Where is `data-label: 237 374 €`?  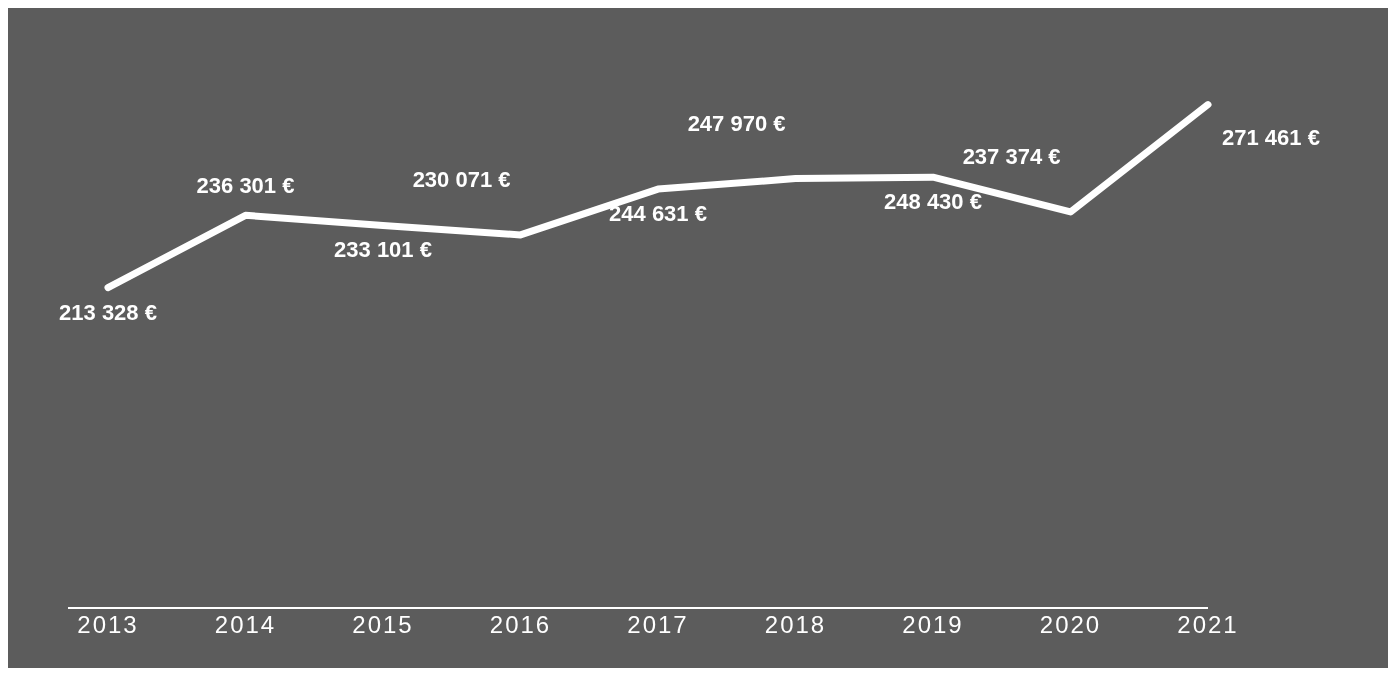 data-label: 237 374 € is located at coordinates (1011, 156).